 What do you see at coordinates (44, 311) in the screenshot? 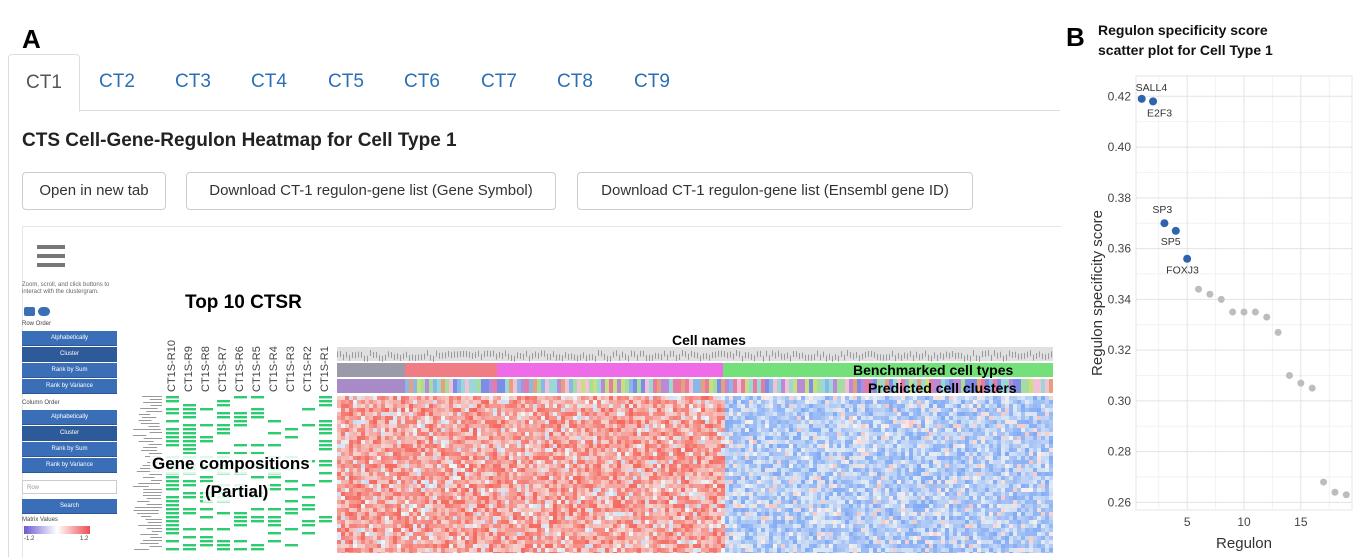
I see `download-cloud-icon` at bounding box center [44, 311].